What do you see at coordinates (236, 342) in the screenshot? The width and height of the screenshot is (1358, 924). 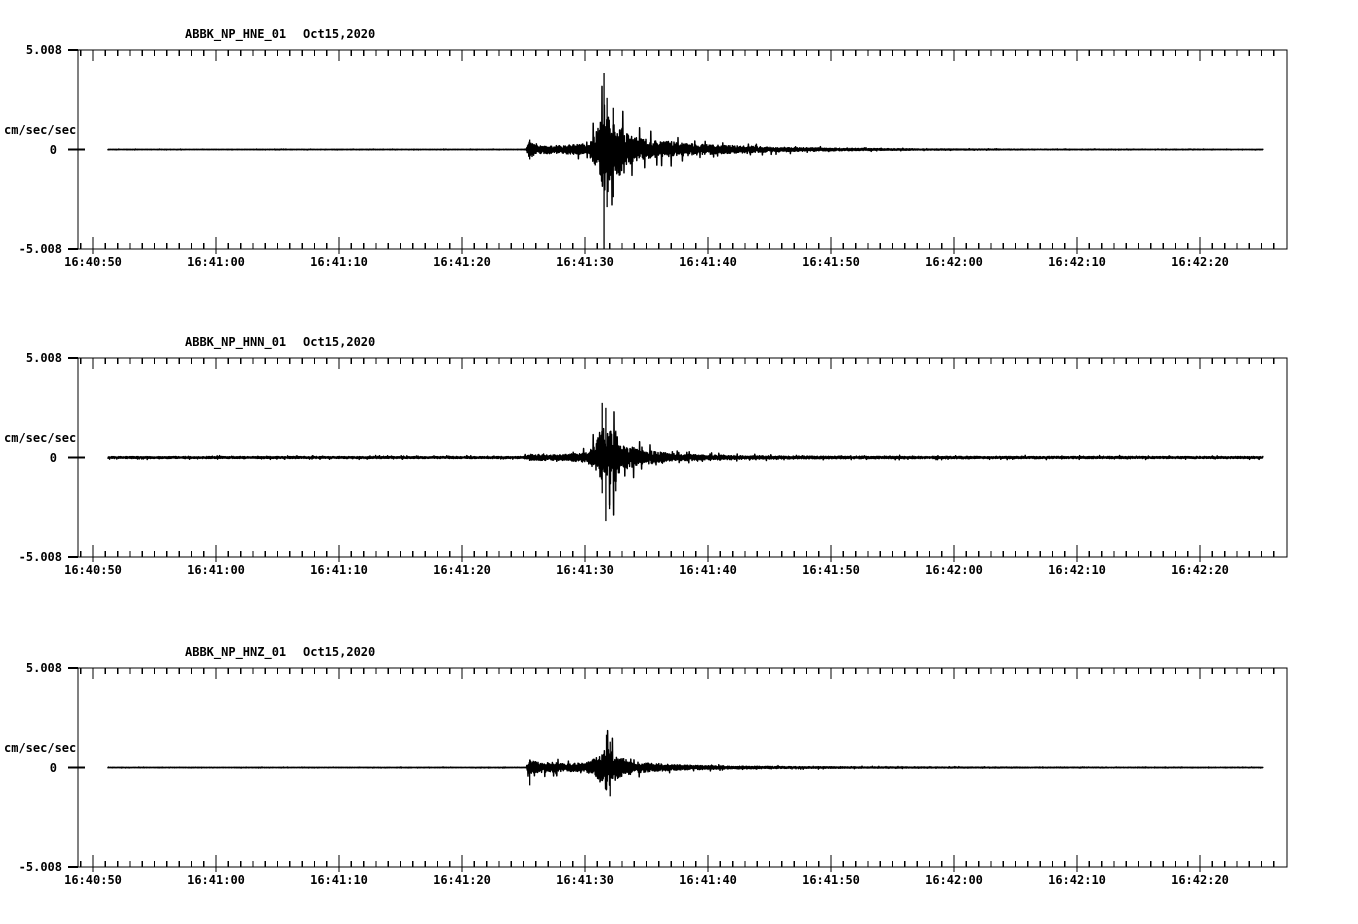 I see `panel-title: ABBK_NP_HNN_01` at bounding box center [236, 342].